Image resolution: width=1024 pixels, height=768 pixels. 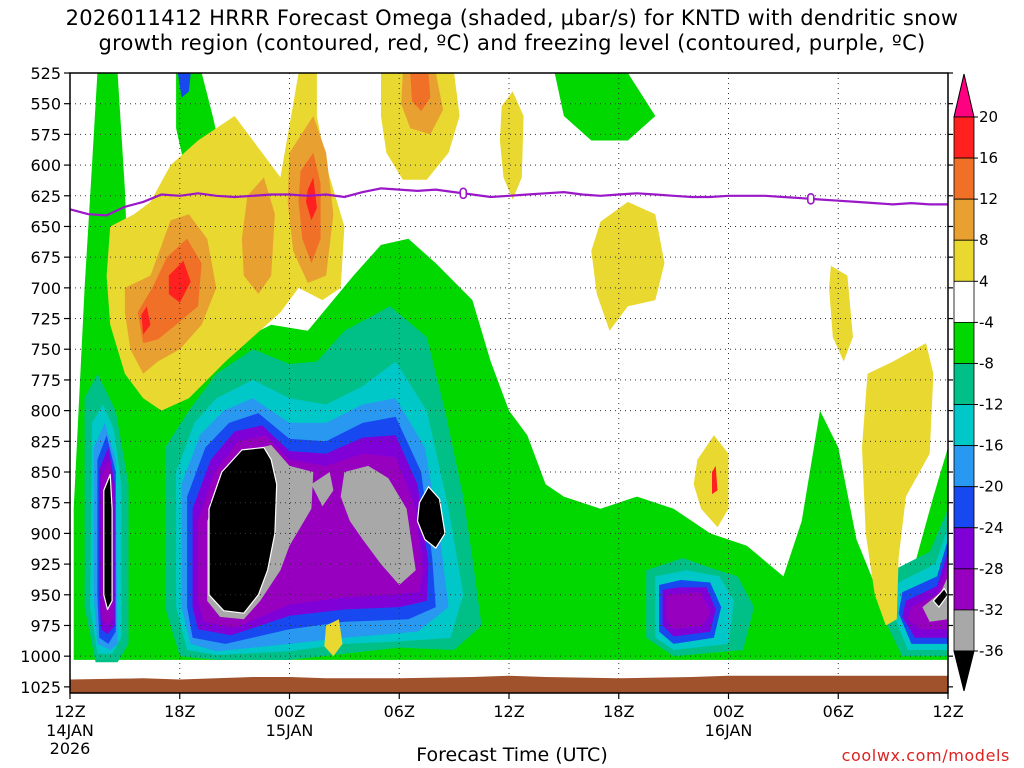 What do you see at coordinates (991, 446) in the screenshot?
I see `colorbar-label: -16` at bounding box center [991, 446].